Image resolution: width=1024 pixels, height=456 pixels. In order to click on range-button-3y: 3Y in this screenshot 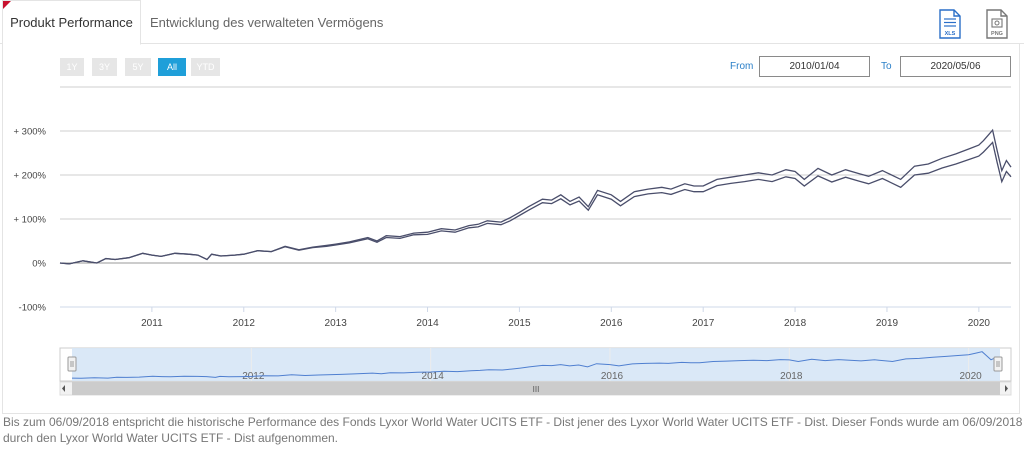, I will do `click(104, 67)`.